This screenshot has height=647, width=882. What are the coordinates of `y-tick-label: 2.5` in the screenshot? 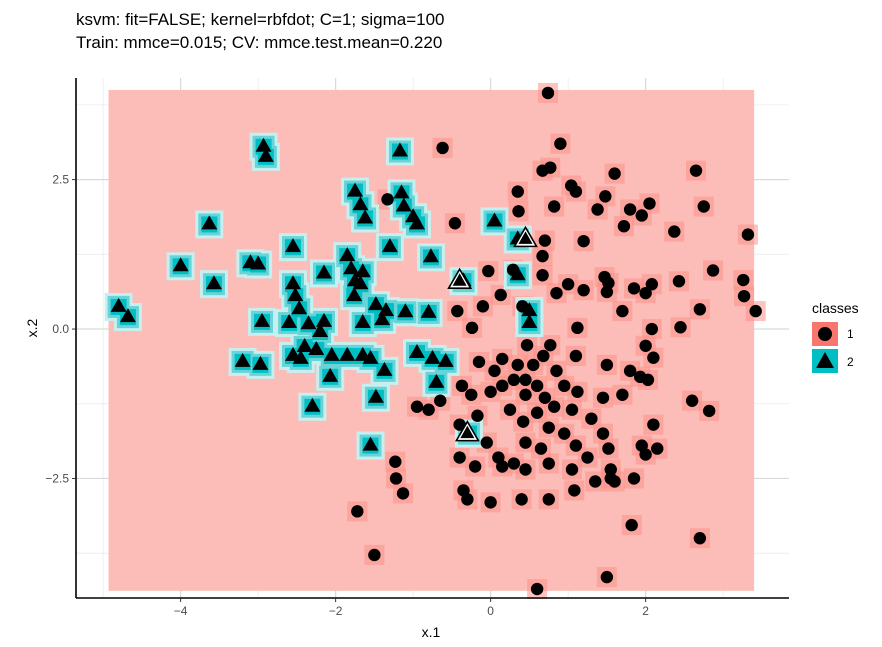 It's located at (60, 180).